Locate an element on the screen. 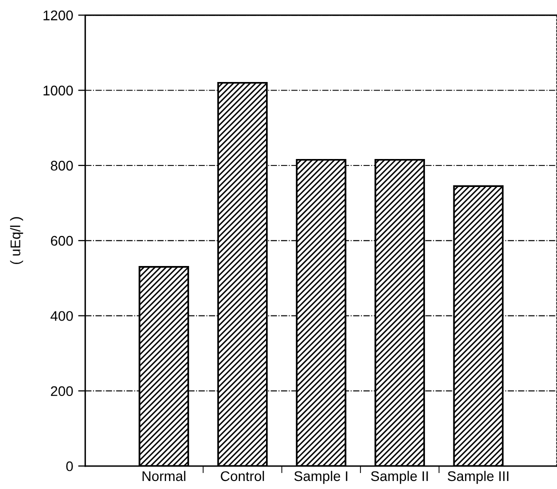  y-axis-title: ( uEq/l ) is located at coordinates (17, 240).